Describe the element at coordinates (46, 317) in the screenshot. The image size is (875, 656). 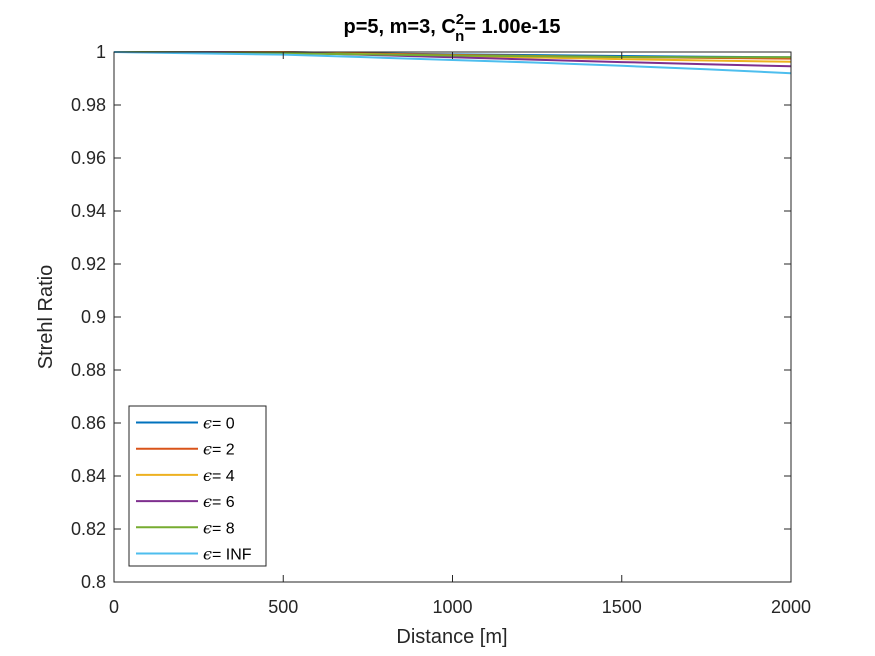
I see `y-axis-label: Strehl Ratio` at that location.